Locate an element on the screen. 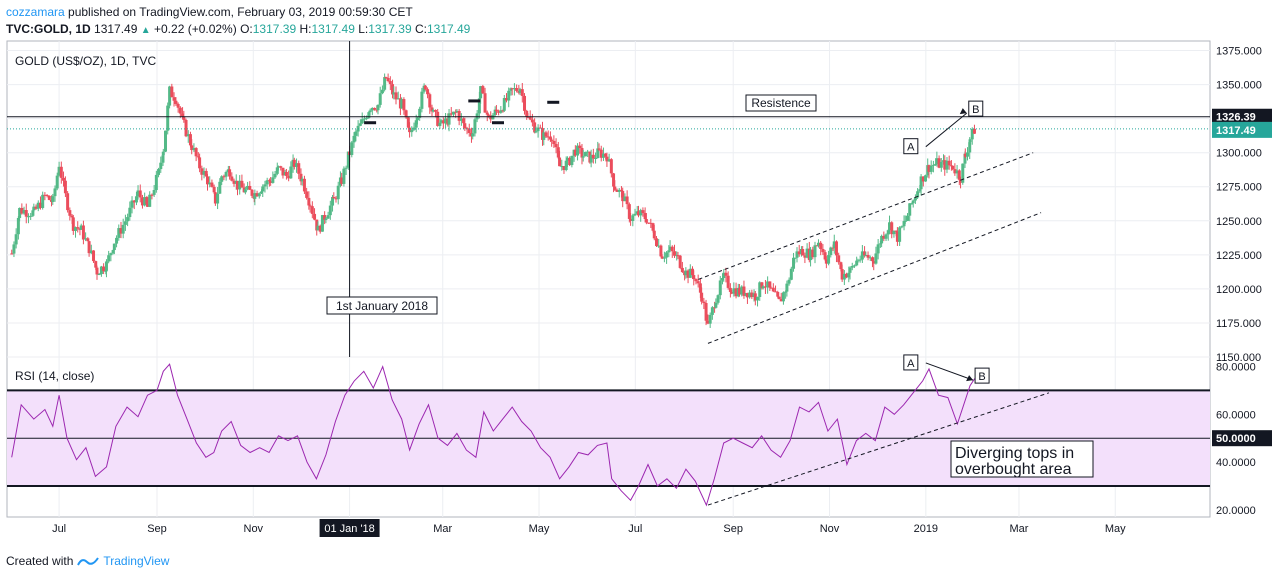  author-link: cozzamara is located at coordinates (35, 12).